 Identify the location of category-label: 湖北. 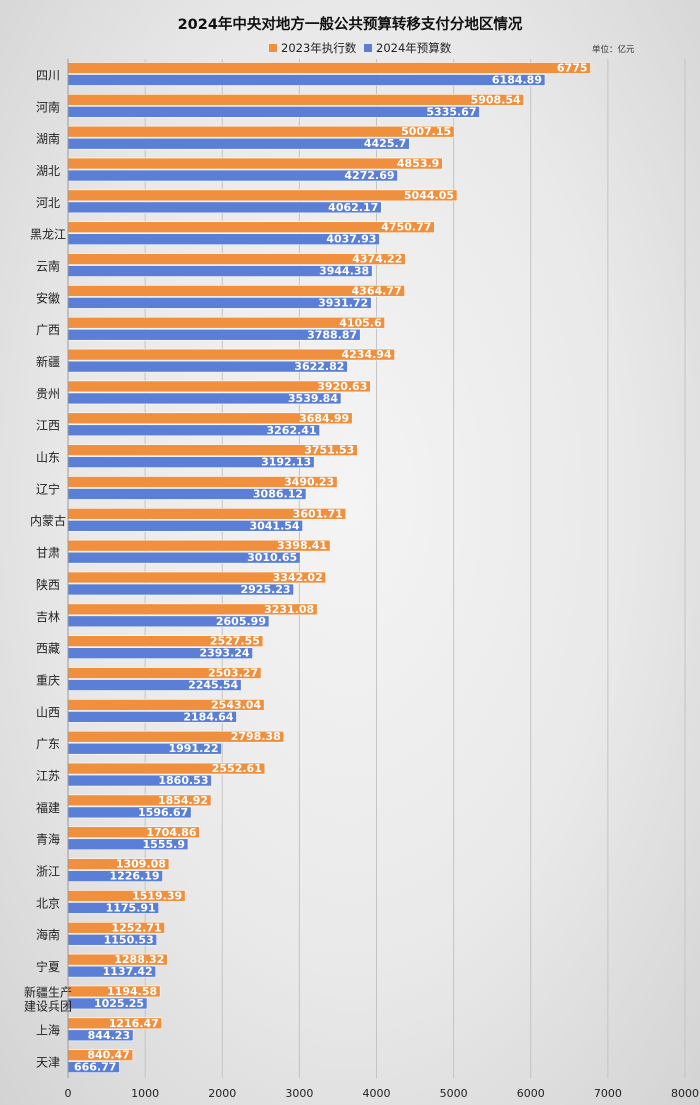
(48, 170).